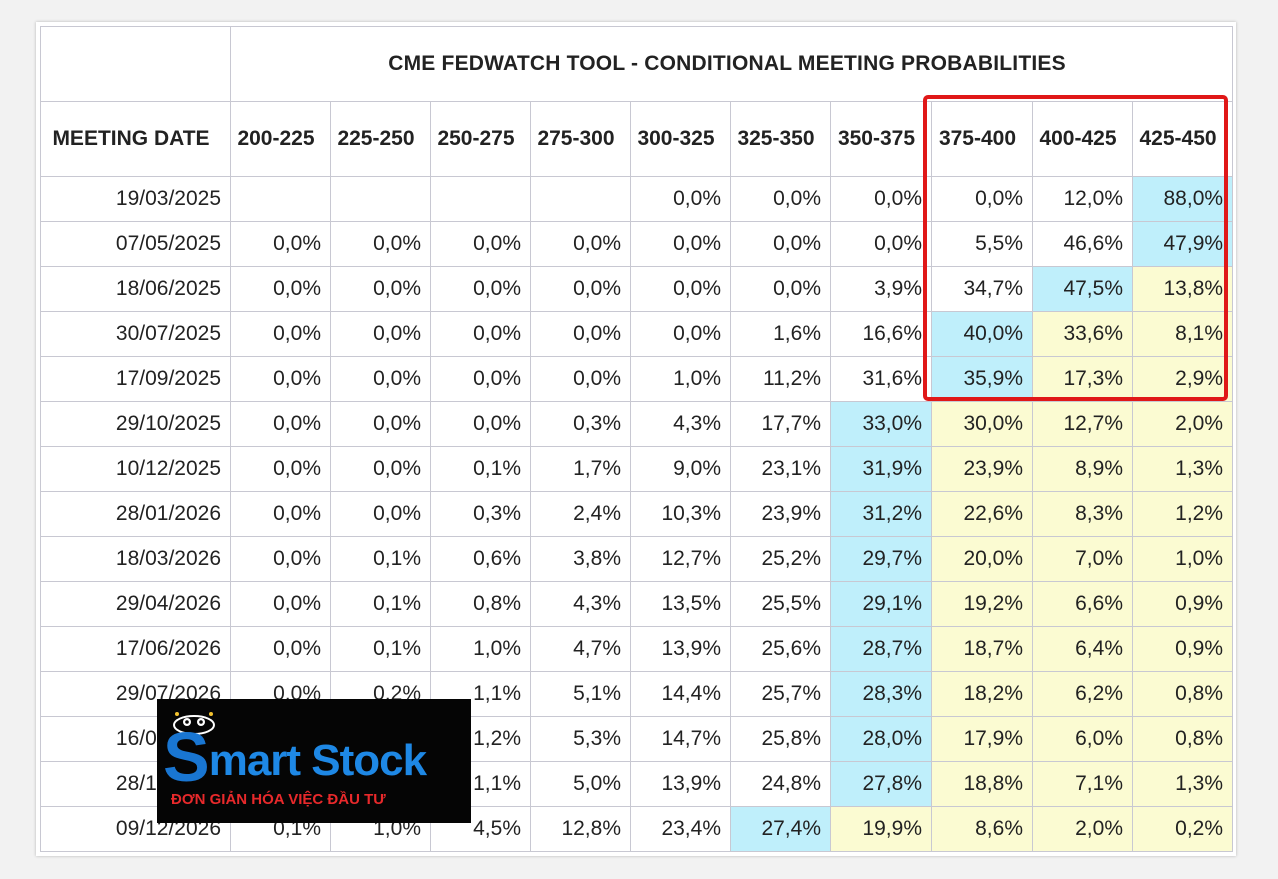 The height and width of the screenshot is (879, 1278). Describe the element at coordinates (982, 829) in the screenshot. I see `probability-cell: 8,6%` at that location.